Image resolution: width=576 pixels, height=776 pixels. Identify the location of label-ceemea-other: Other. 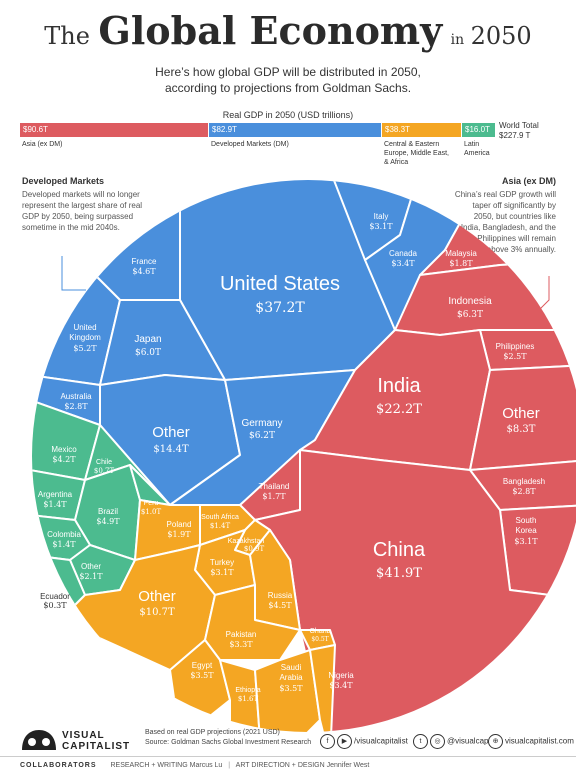
(157, 596).